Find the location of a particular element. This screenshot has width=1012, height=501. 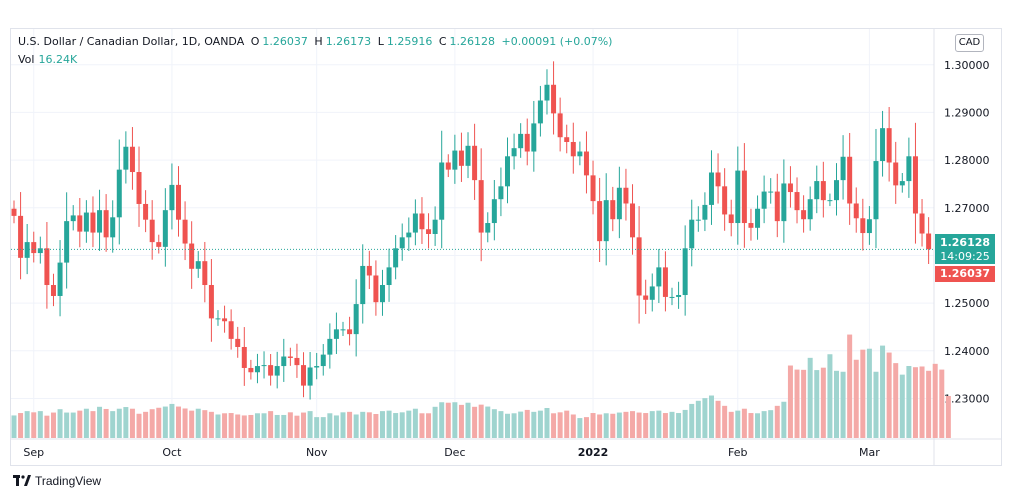

x-tick-label: Dec is located at coordinates (454, 452).